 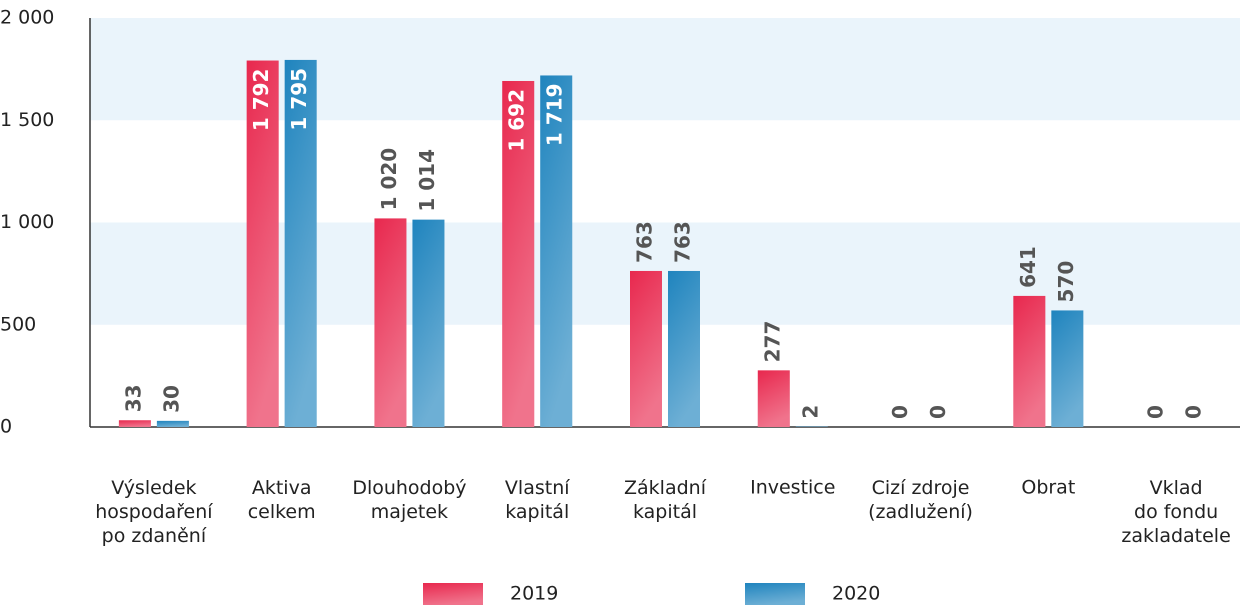 What do you see at coordinates (154, 512) in the screenshot?
I see `x-tick-label: Výsledek hospodaření po zdanění` at bounding box center [154, 512].